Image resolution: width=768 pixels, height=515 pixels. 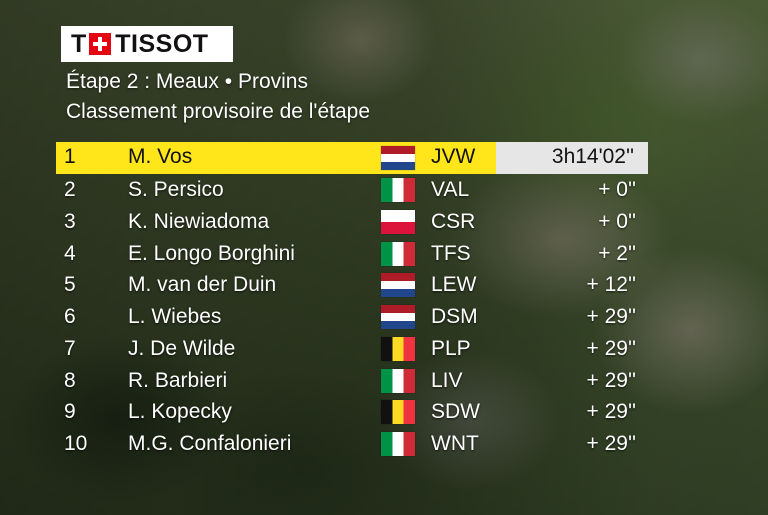 What do you see at coordinates (447, 380) in the screenshot?
I see `team-code: LIV` at bounding box center [447, 380].